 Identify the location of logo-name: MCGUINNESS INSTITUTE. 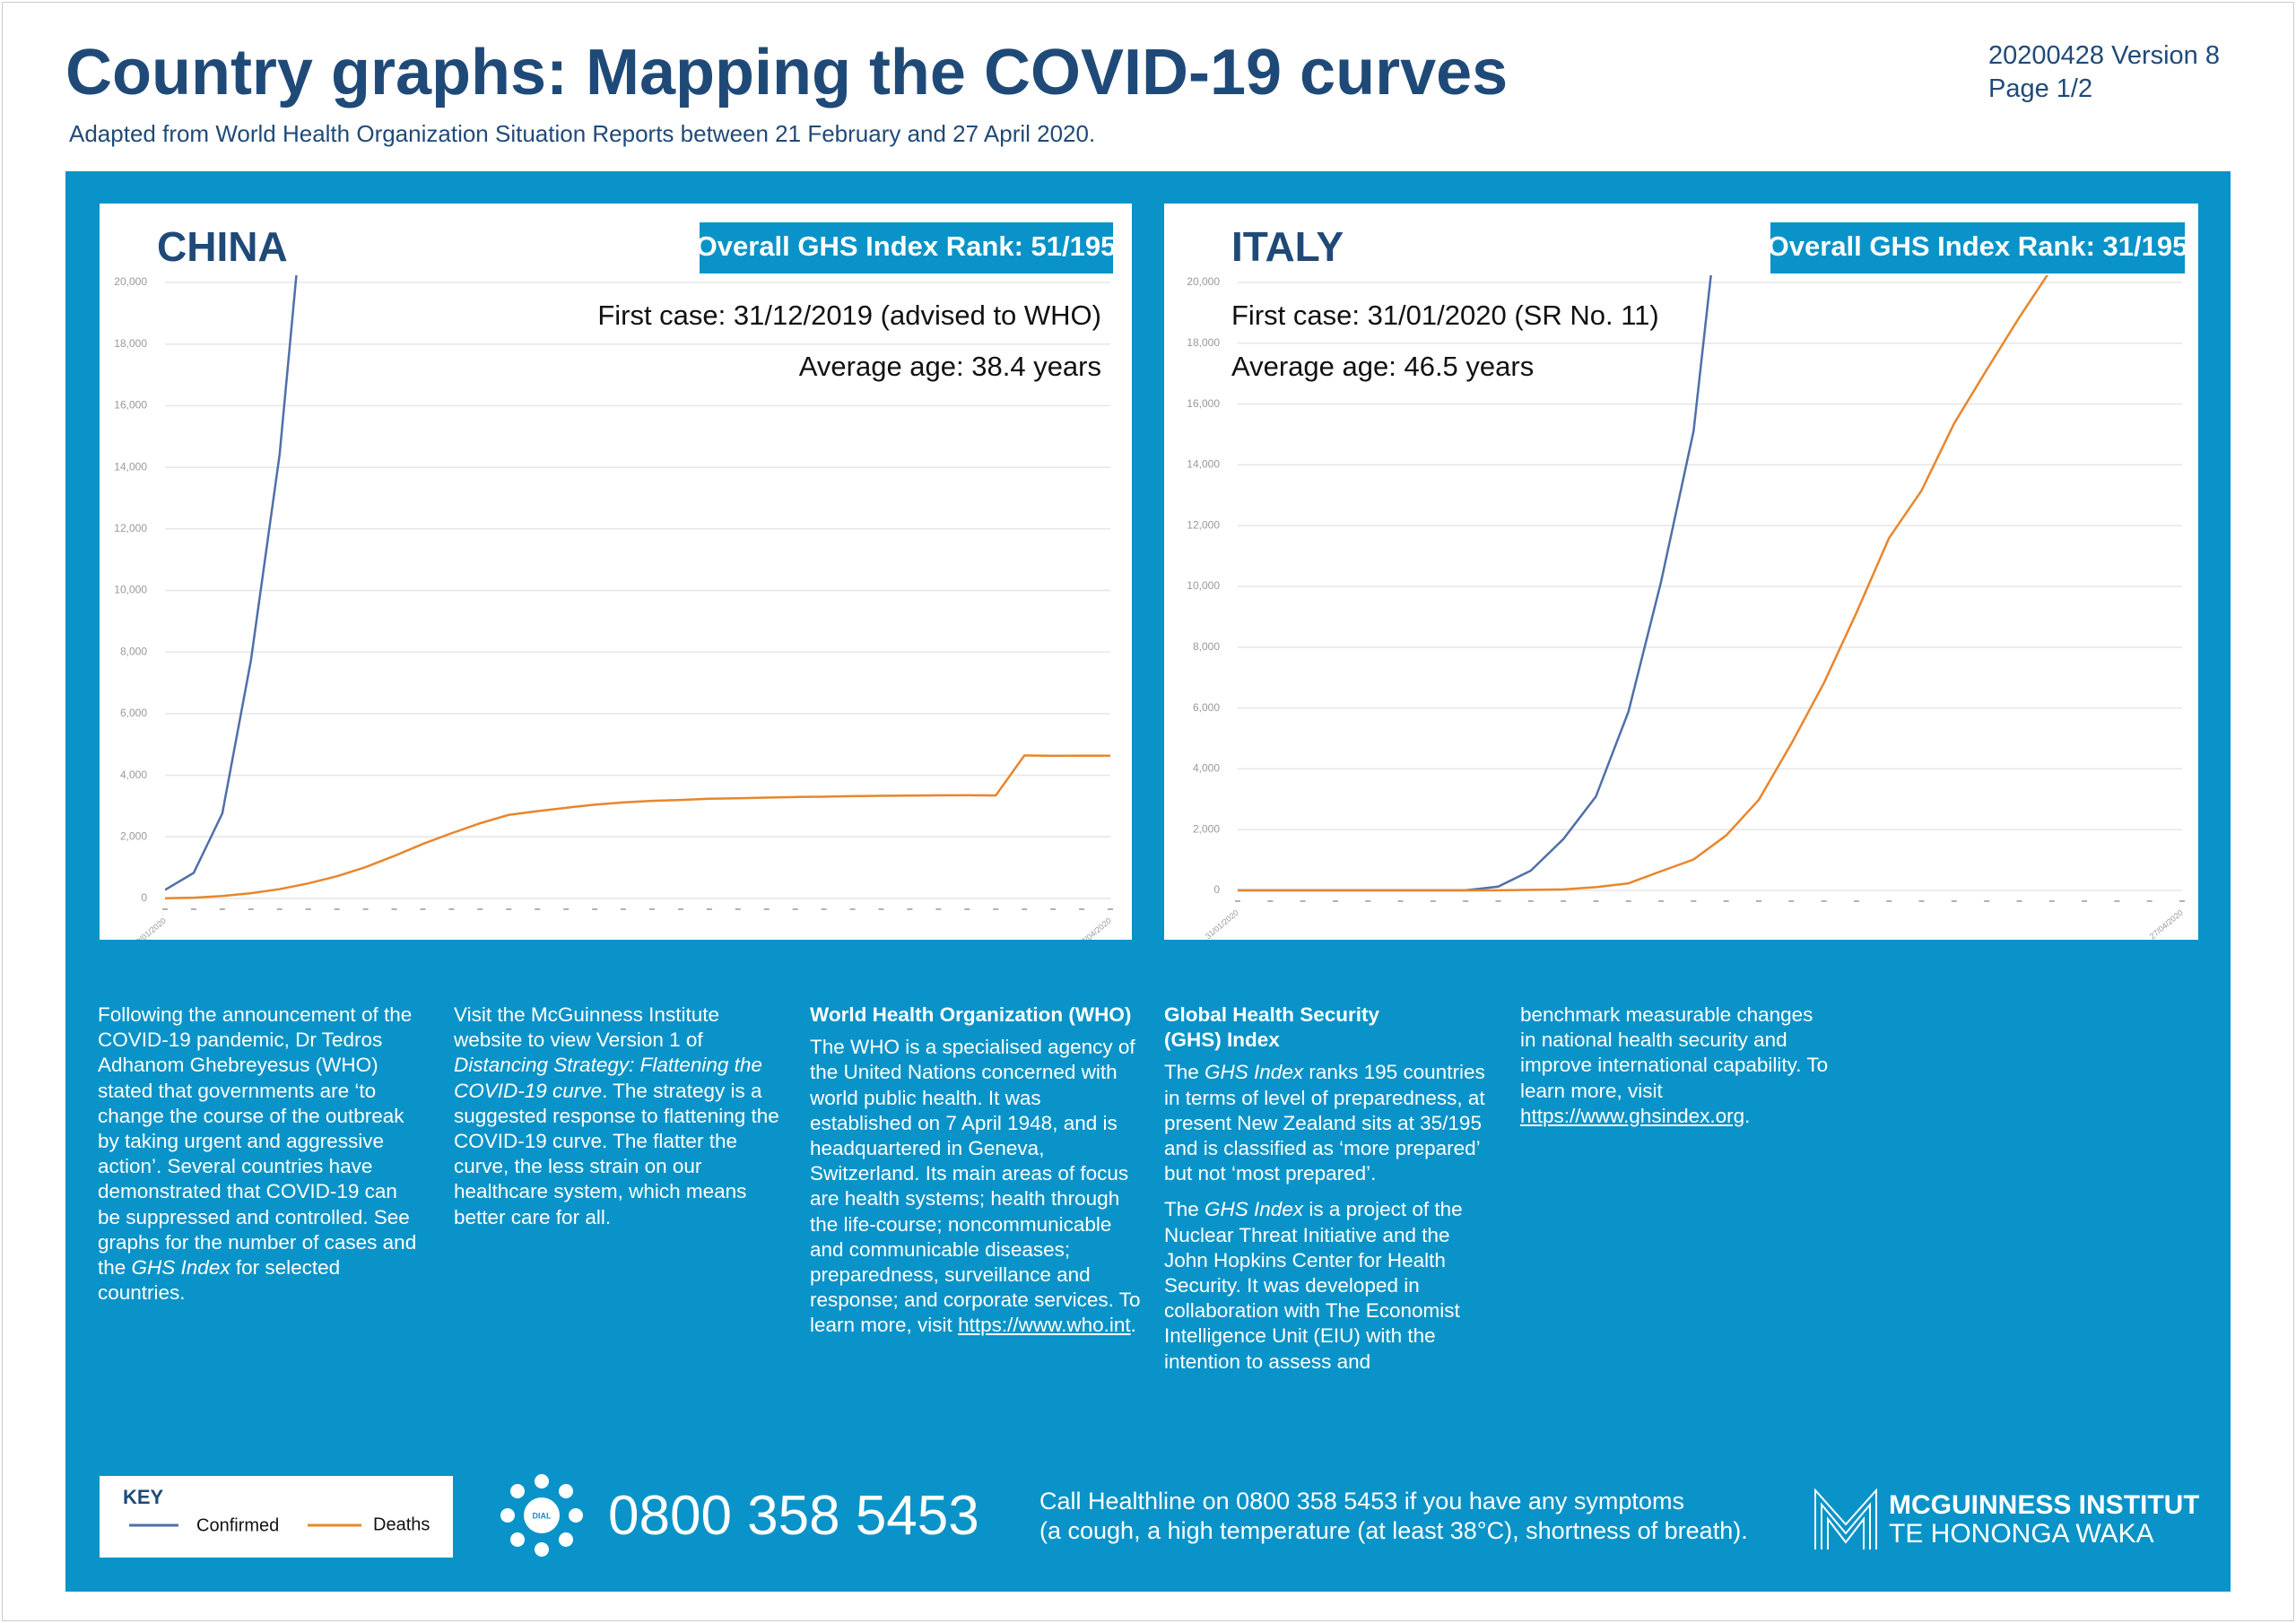
(2044, 1505).